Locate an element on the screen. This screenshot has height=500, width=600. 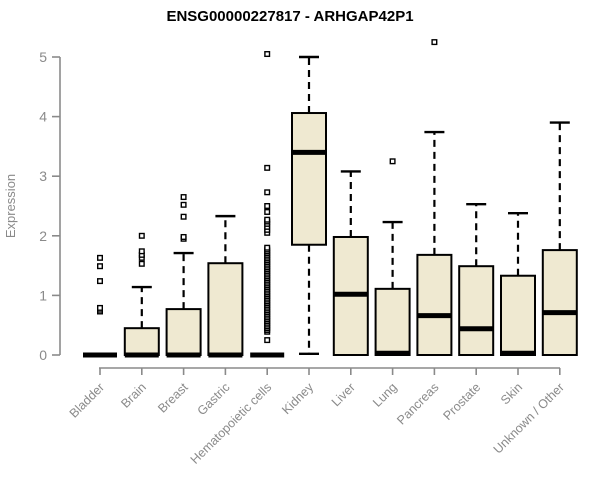
x-tick-label-brain: Brain is located at coordinates (133, 395).